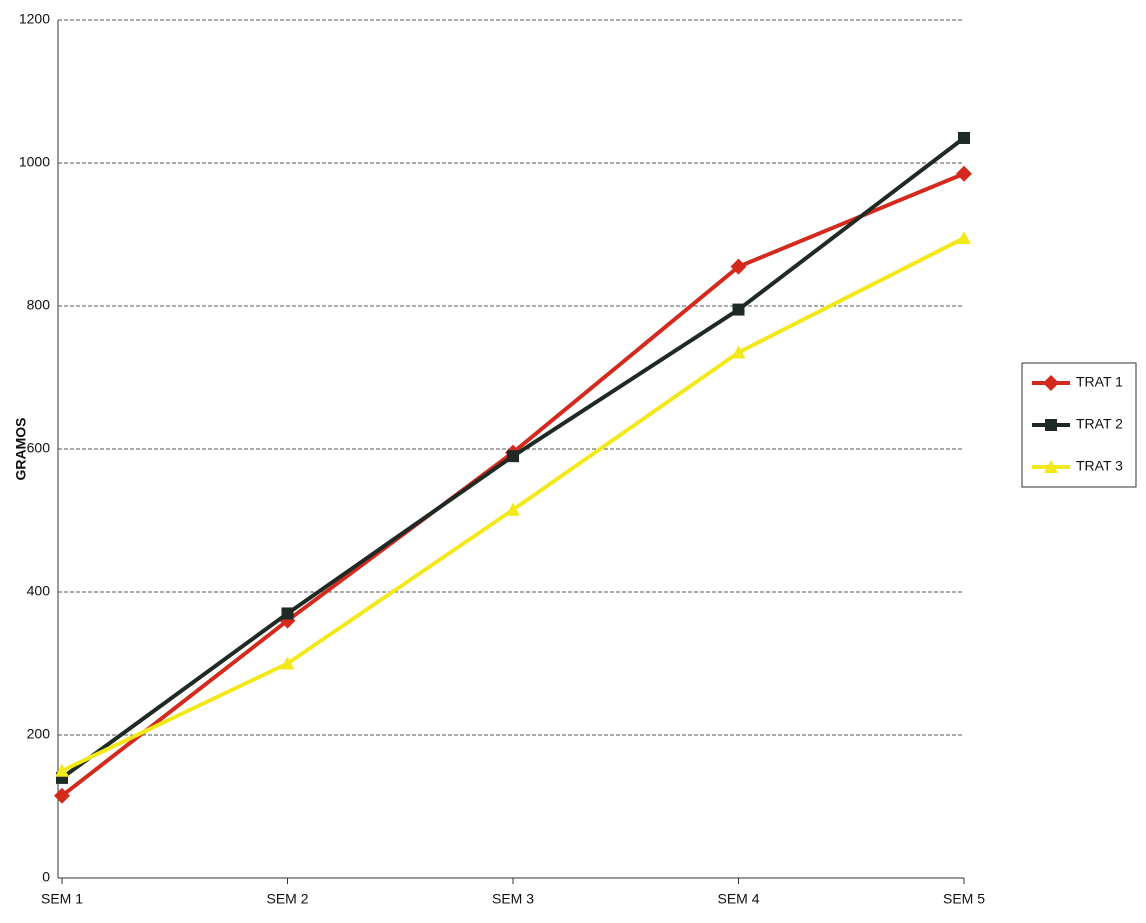 This screenshot has width=1146, height=923. I want to click on legend-label: TRAT 2, so click(1099, 424).